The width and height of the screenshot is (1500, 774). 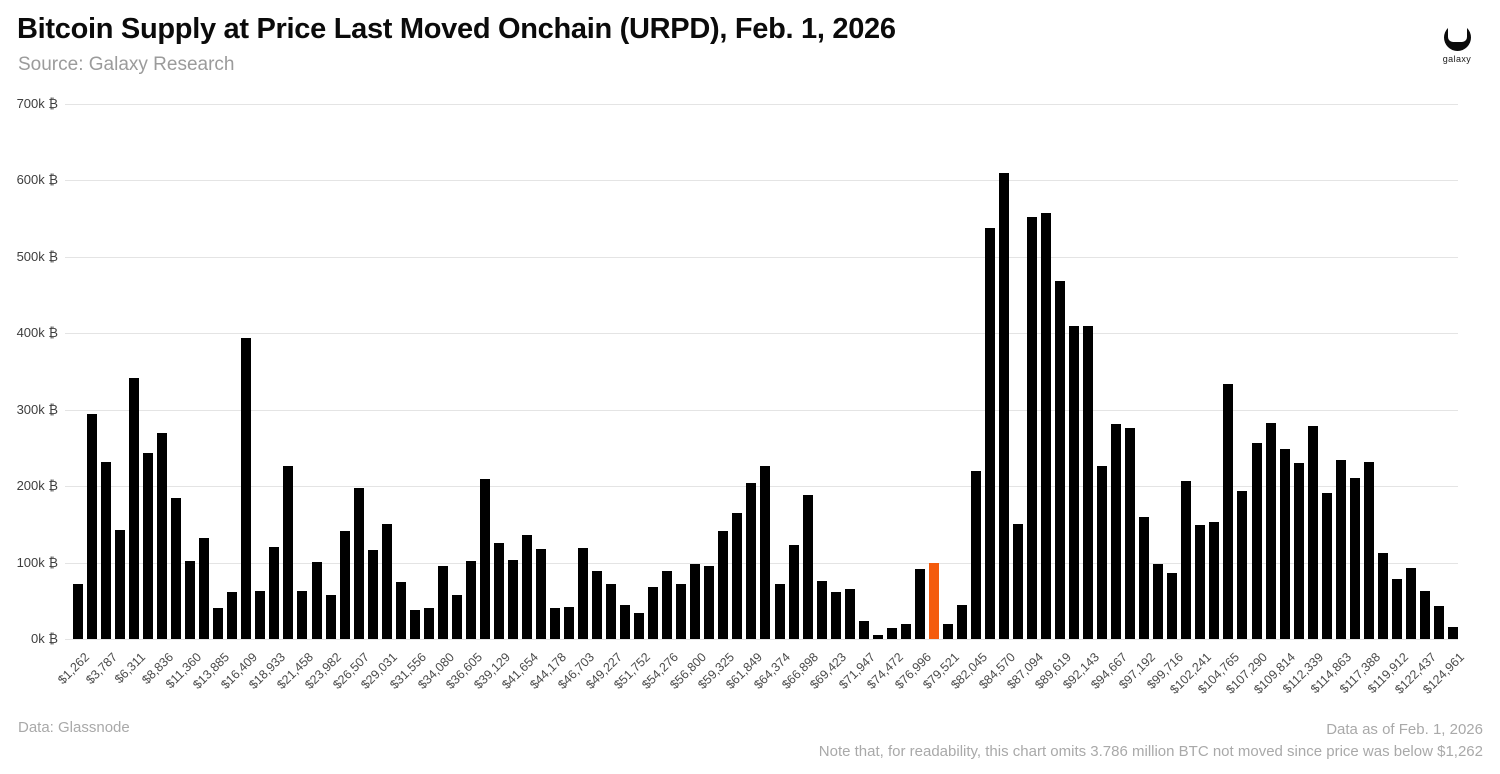 What do you see at coordinates (44, 638) in the screenshot?
I see `y-axis-tick-label: 0k ₿` at bounding box center [44, 638].